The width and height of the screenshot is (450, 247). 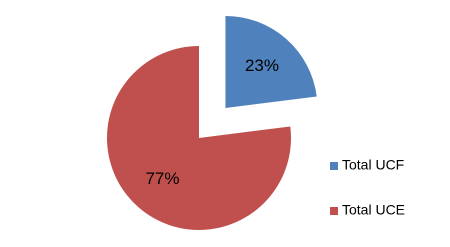 What do you see at coordinates (373, 210) in the screenshot?
I see `legend-label: Total UCE` at bounding box center [373, 210].